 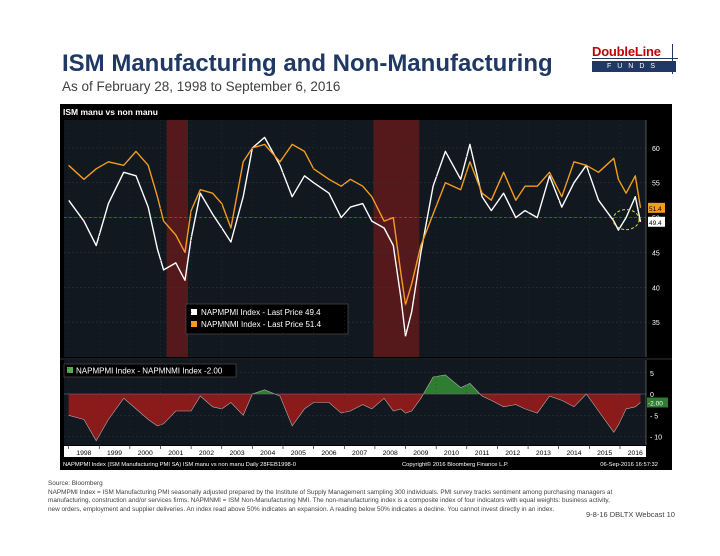 I want to click on legend-label: NAPMPMI Index - Last Price 49.4, so click(x=261, y=312).